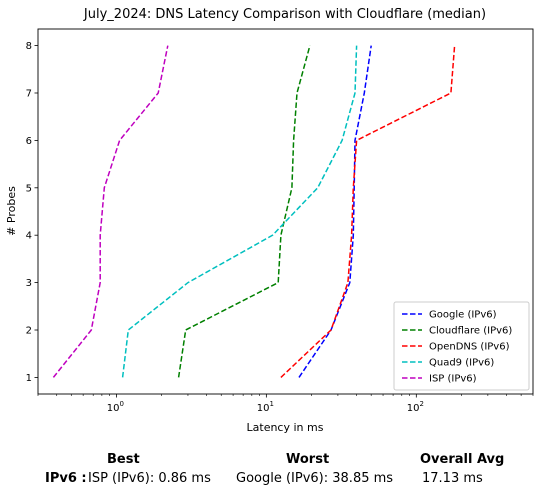 This screenshot has height=496, width=541. I want to click on series-line-google-ipv6, so click(335, 211).